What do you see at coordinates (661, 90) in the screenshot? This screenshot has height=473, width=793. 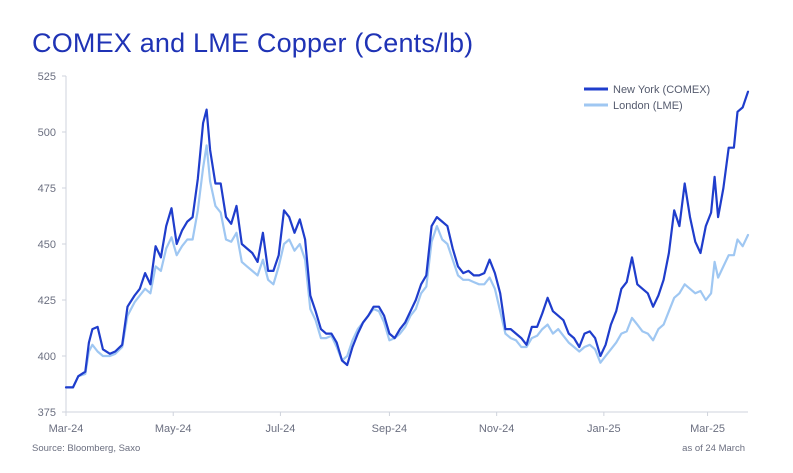 I see `legend-label: New York (COMEX)` at bounding box center [661, 90].